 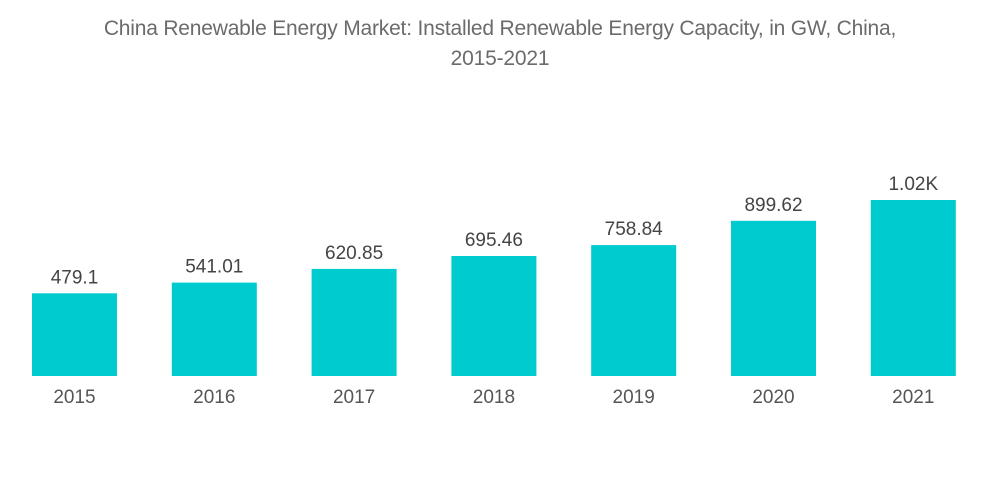 I want to click on x-tick-label-2019: 2019, so click(x=634, y=397).